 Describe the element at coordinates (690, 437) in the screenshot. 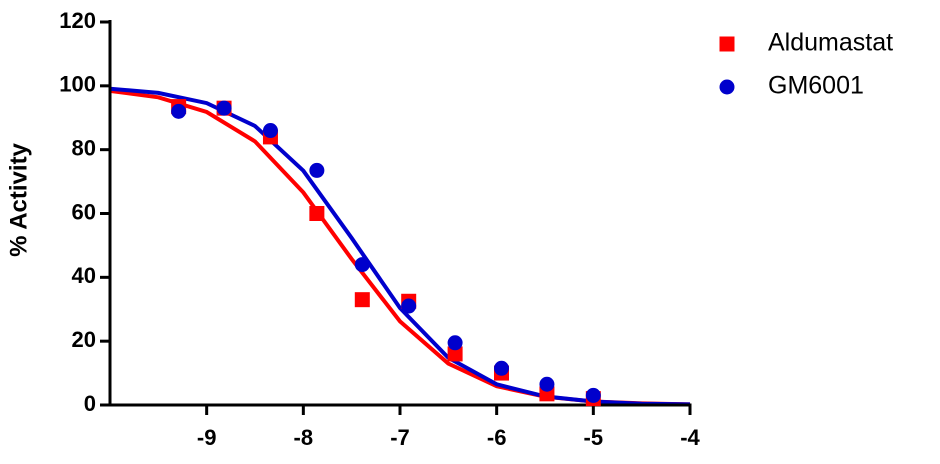

I see `x-tick-label: -4` at that location.